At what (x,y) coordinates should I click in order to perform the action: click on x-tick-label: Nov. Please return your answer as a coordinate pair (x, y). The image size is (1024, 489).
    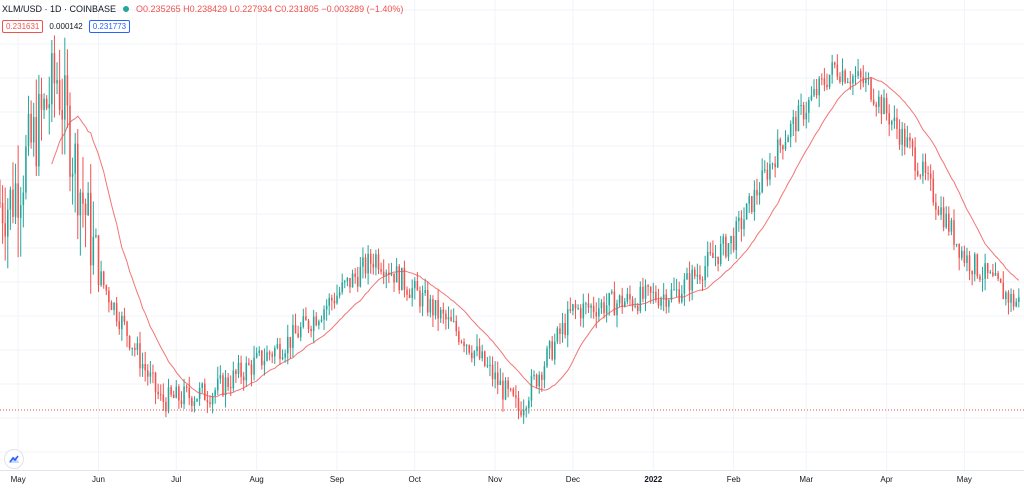
    Looking at the image, I should click on (495, 479).